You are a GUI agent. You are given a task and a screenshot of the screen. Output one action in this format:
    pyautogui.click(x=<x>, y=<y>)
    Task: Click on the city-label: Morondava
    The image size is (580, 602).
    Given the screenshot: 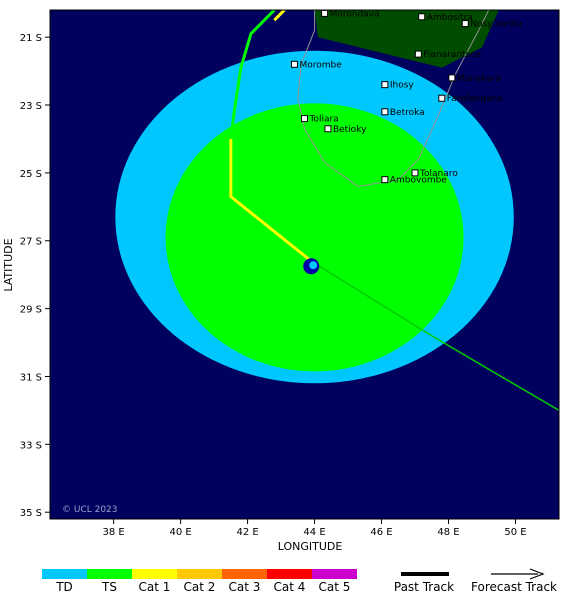 What is the action you would take?
    pyautogui.click(x=355, y=14)
    